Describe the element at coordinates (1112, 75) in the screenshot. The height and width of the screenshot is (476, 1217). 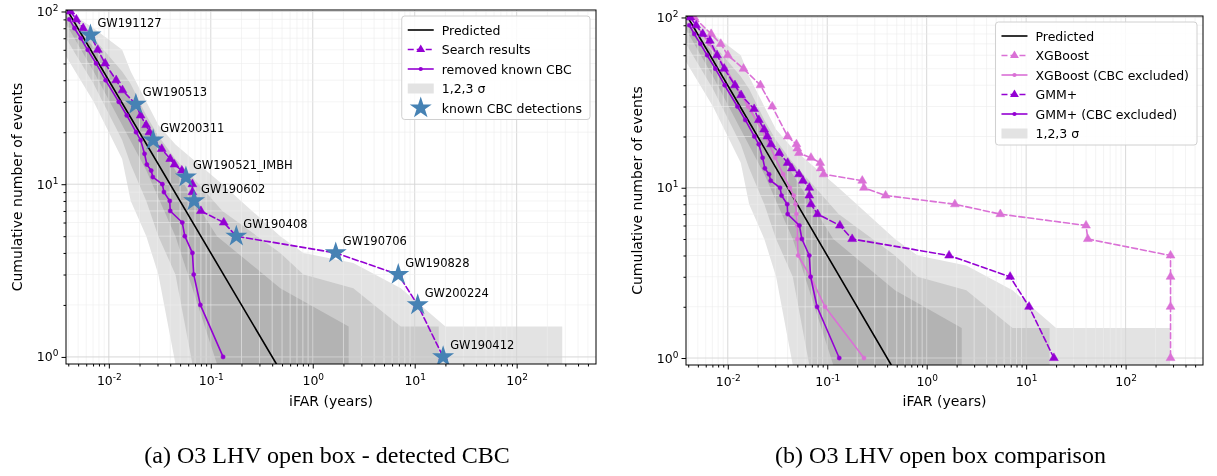
I see `legend-label: XGBoost (CBC excluded)` at that location.